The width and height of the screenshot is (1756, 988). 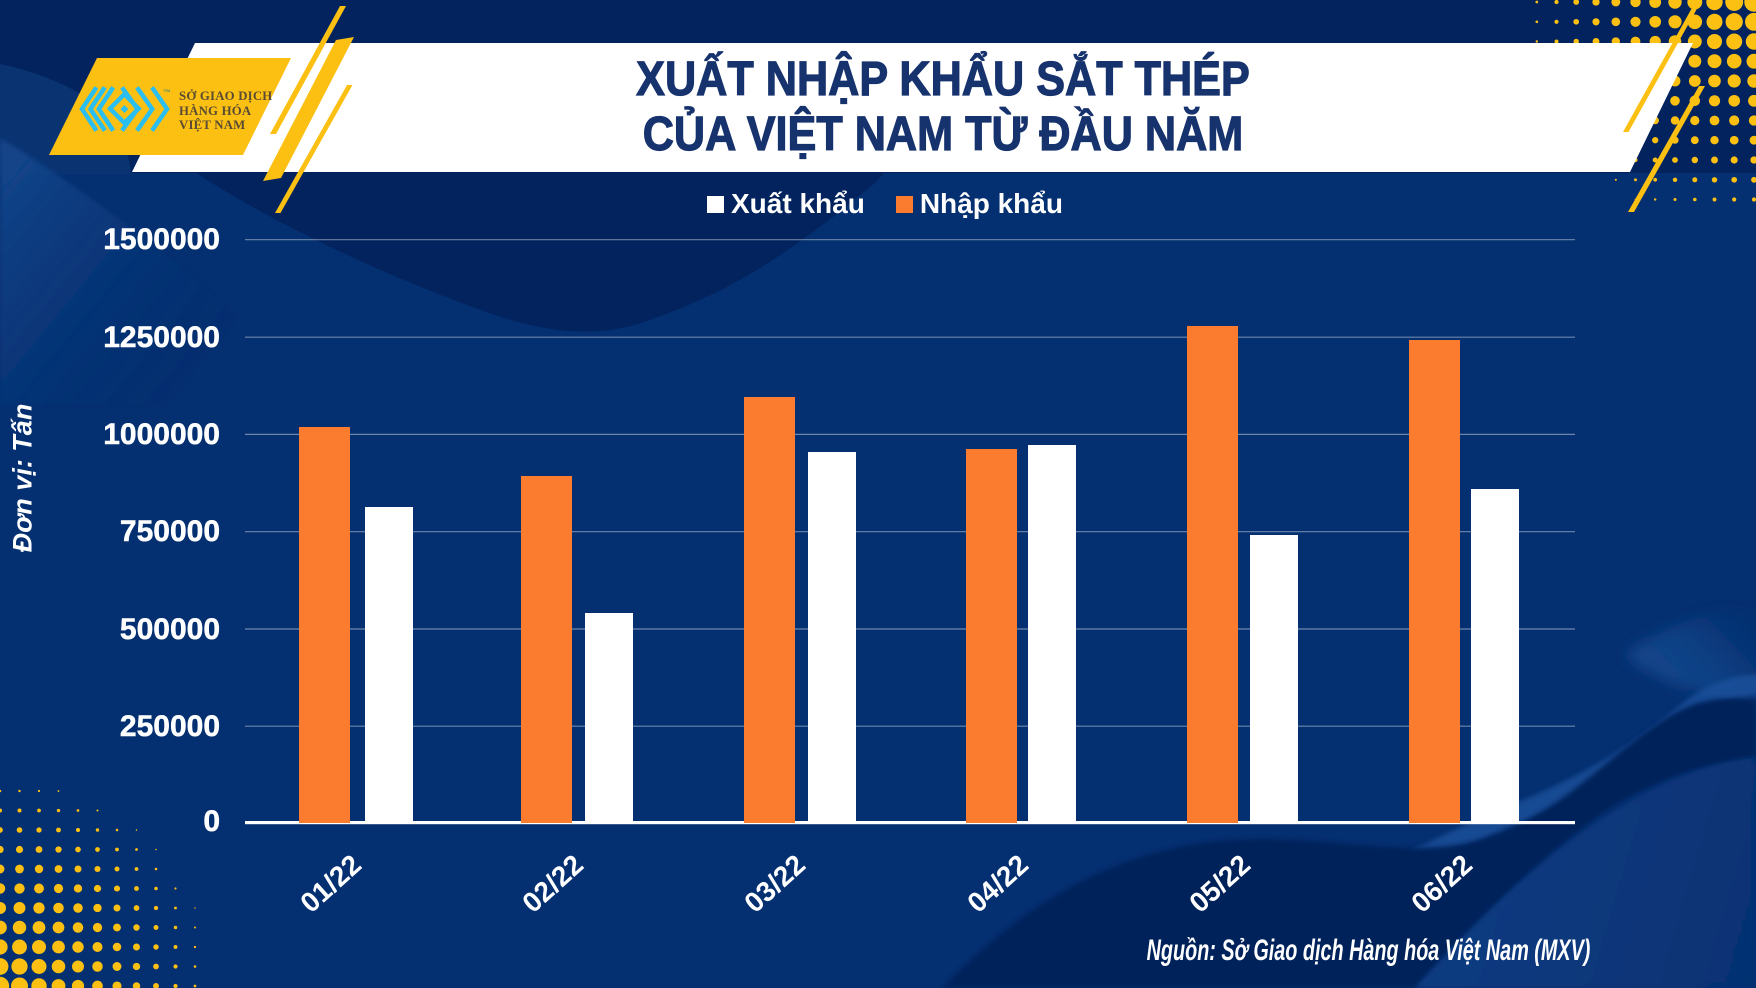 I want to click on svg-text: ™, so click(x=167, y=92).